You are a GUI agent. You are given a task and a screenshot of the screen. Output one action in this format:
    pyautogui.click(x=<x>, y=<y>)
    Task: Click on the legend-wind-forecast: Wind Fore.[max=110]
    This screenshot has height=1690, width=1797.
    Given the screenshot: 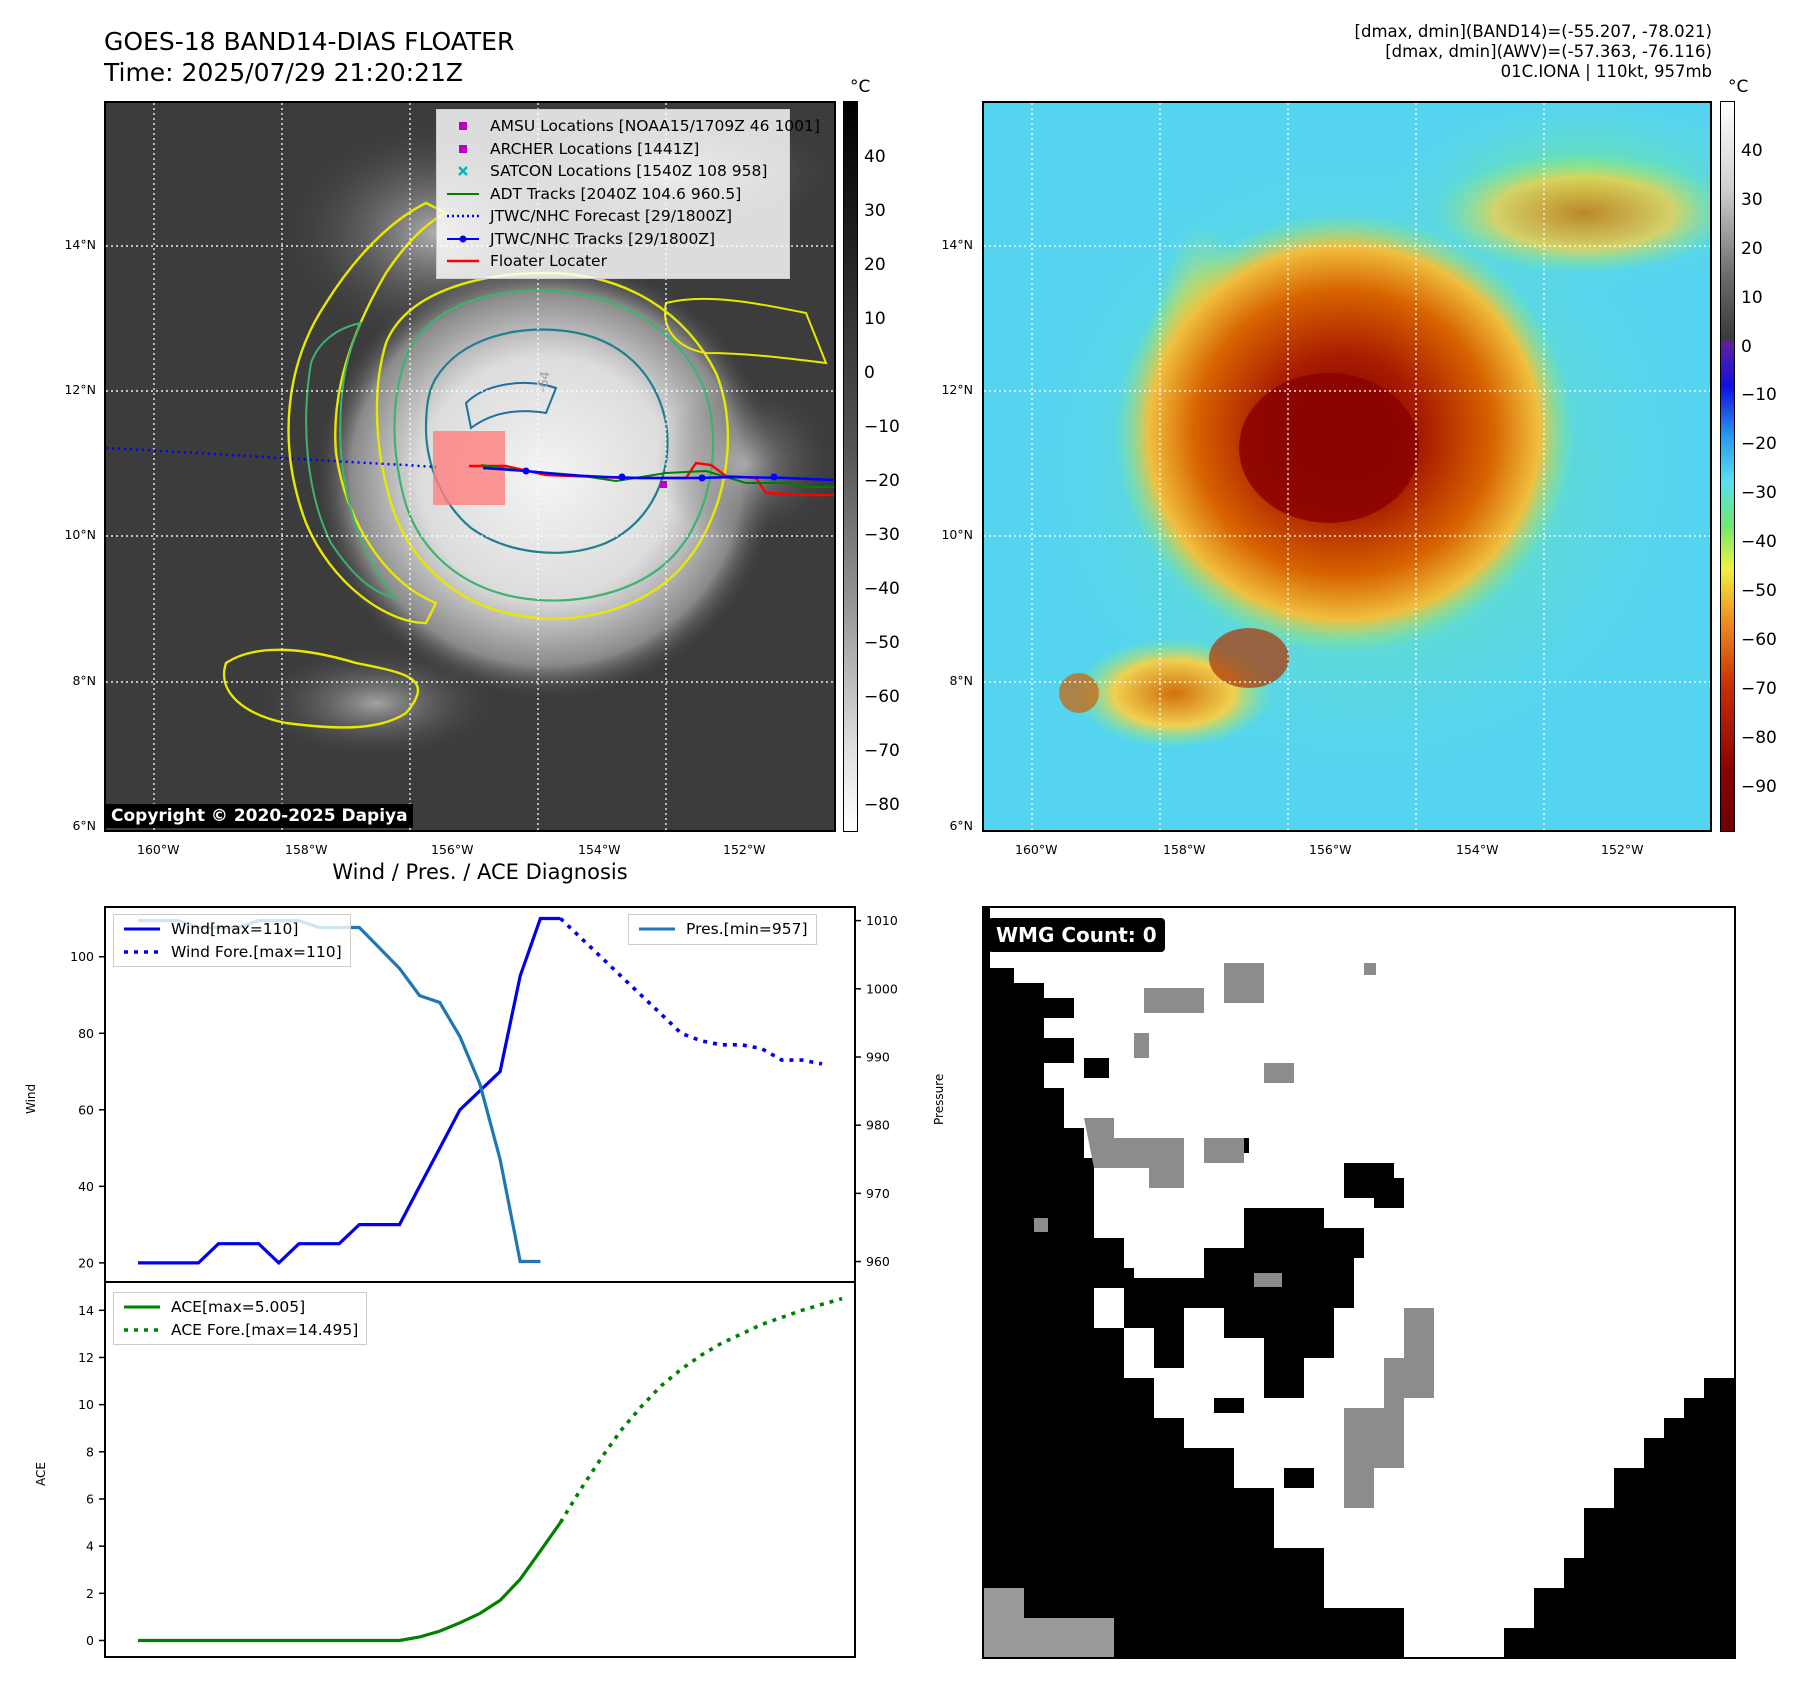 What is the action you would take?
    pyautogui.click(x=232, y=952)
    